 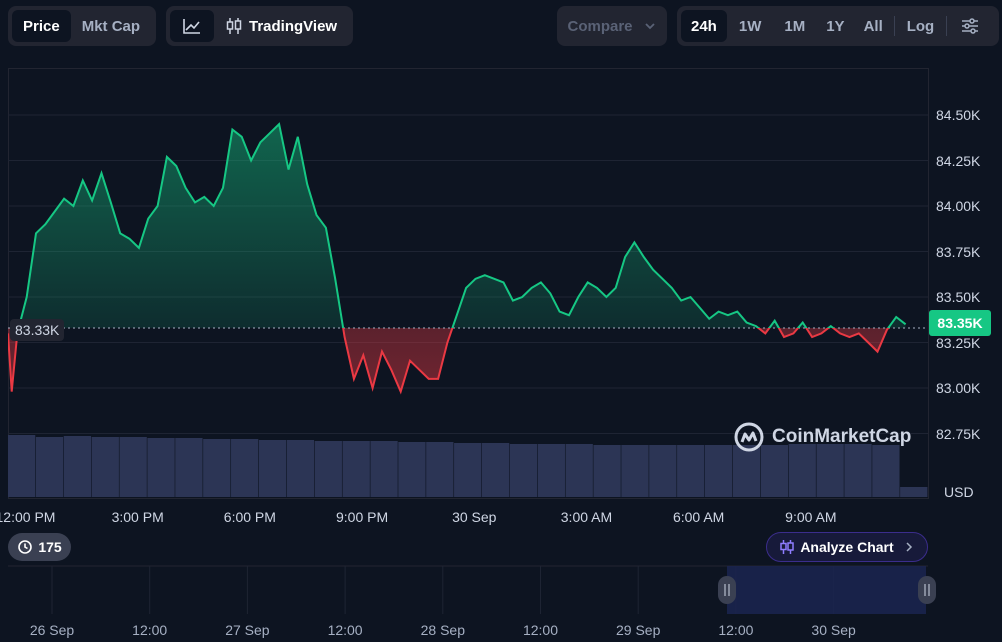 I want to click on navigator-tick-label: 30 Sep, so click(x=833, y=630).